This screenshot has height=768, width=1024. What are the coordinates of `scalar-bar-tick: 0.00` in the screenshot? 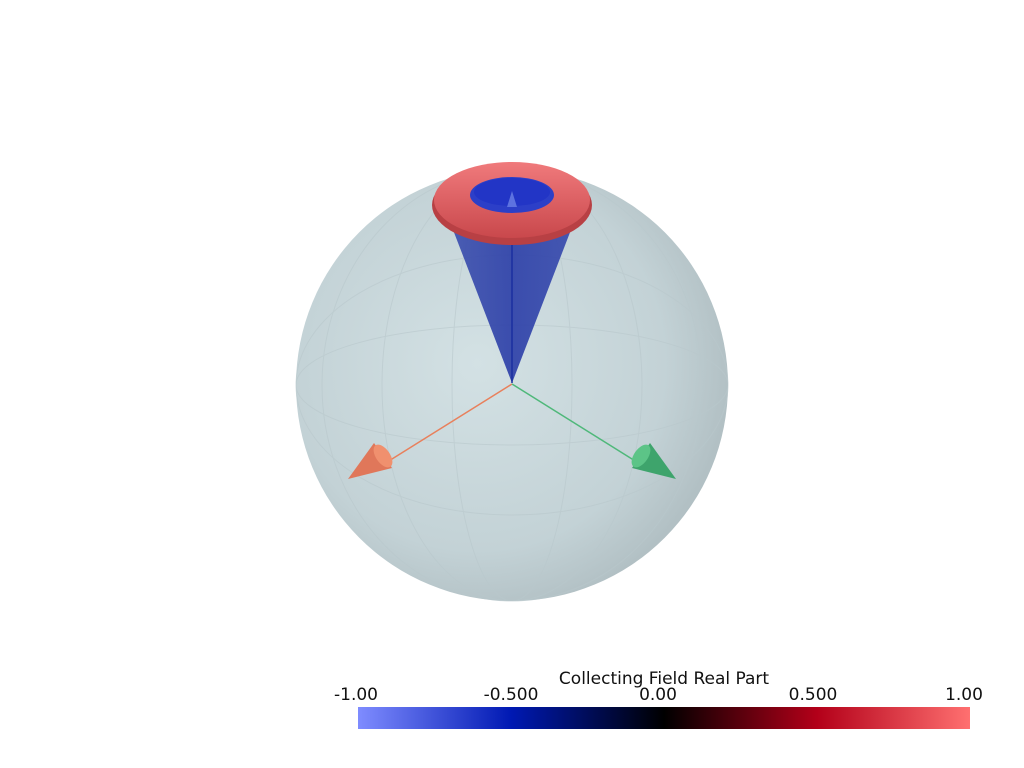 It's located at (658, 695).